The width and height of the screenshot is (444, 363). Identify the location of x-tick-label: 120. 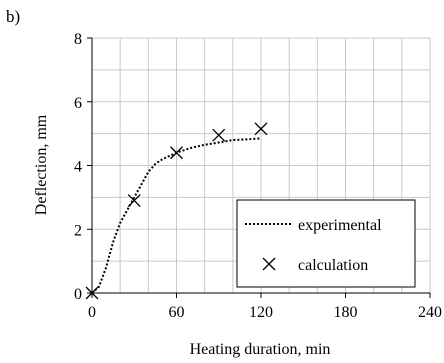
(261, 312).